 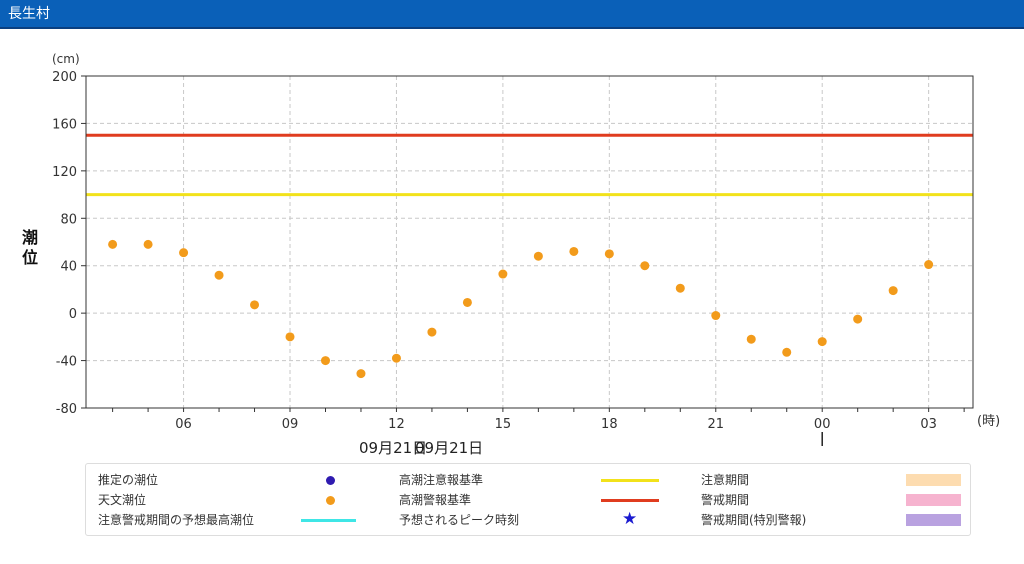 I want to click on x-tick-label: 00, so click(x=822, y=424).